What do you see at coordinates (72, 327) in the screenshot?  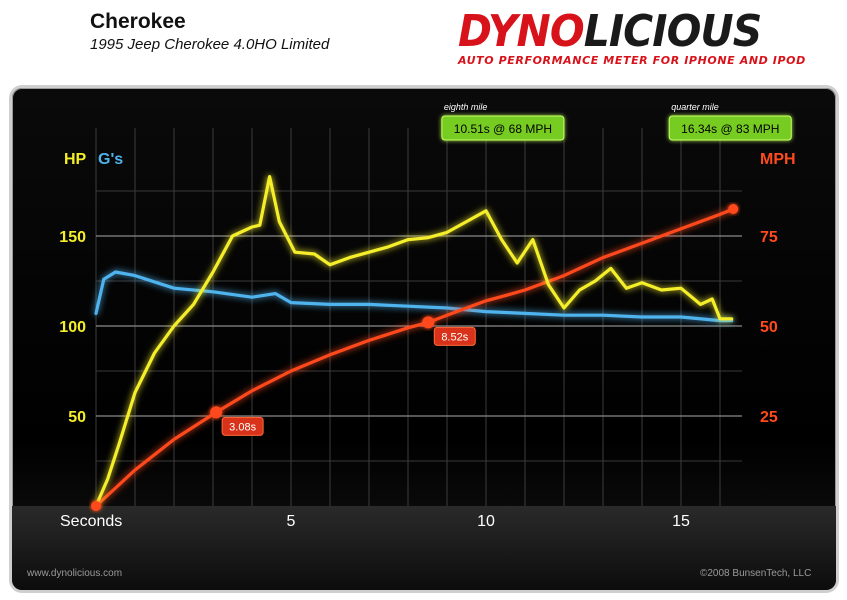 I see `hp-tick-label: 100` at bounding box center [72, 327].